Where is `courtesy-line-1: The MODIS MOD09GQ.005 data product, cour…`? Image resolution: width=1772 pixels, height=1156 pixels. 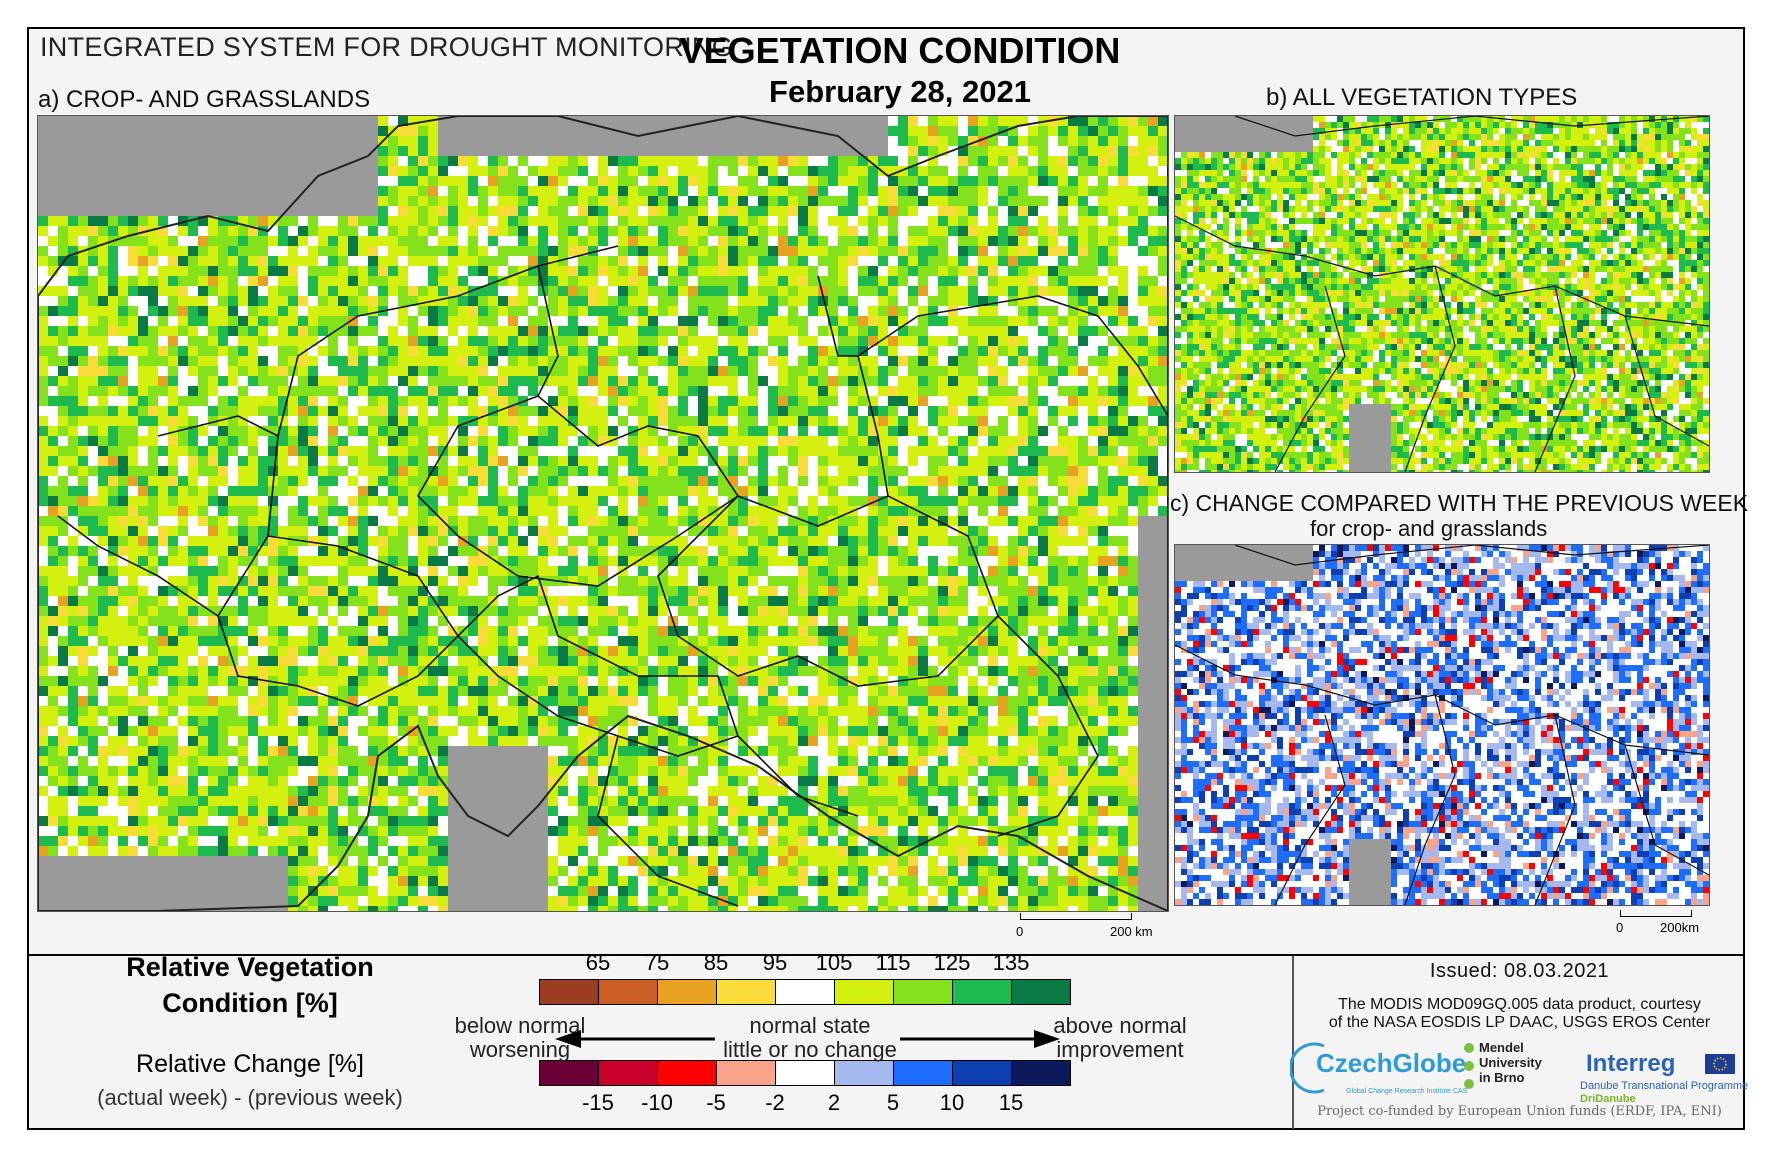
courtesy-line-1: The MODIS MOD09GQ.005 data product, cour… is located at coordinates (1519, 1004).